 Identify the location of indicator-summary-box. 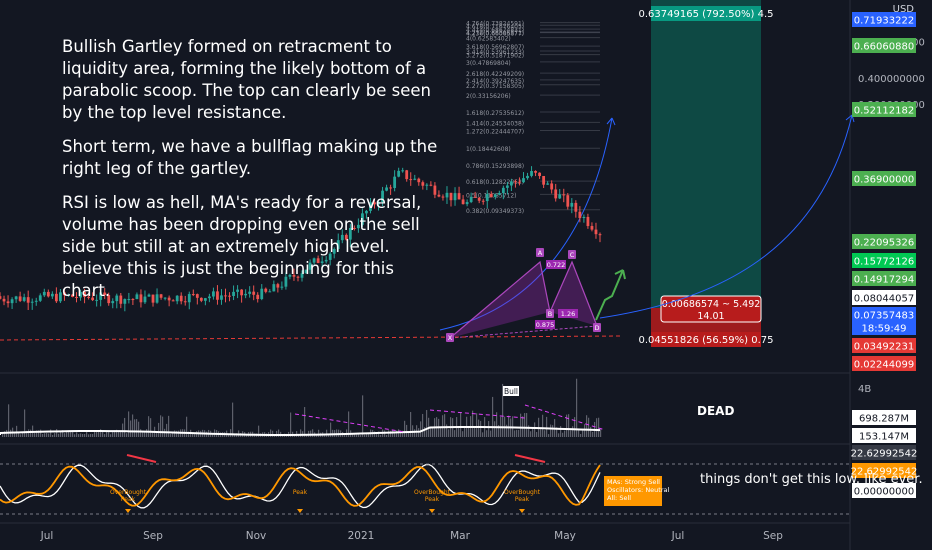
(633, 491).